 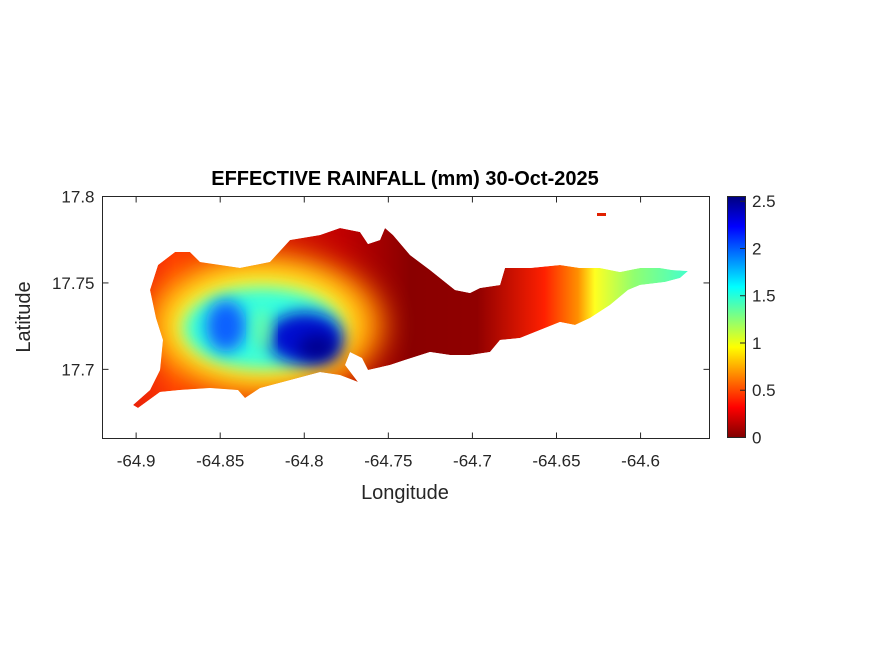 I want to click on colorbar-tick-label: 0, so click(x=756, y=438).